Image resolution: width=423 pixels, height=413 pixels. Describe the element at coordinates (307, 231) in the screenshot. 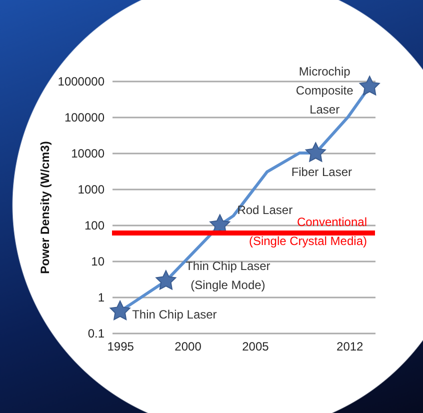

I see `ref-line-label: Conventional (Single Crystal Media)` at that location.